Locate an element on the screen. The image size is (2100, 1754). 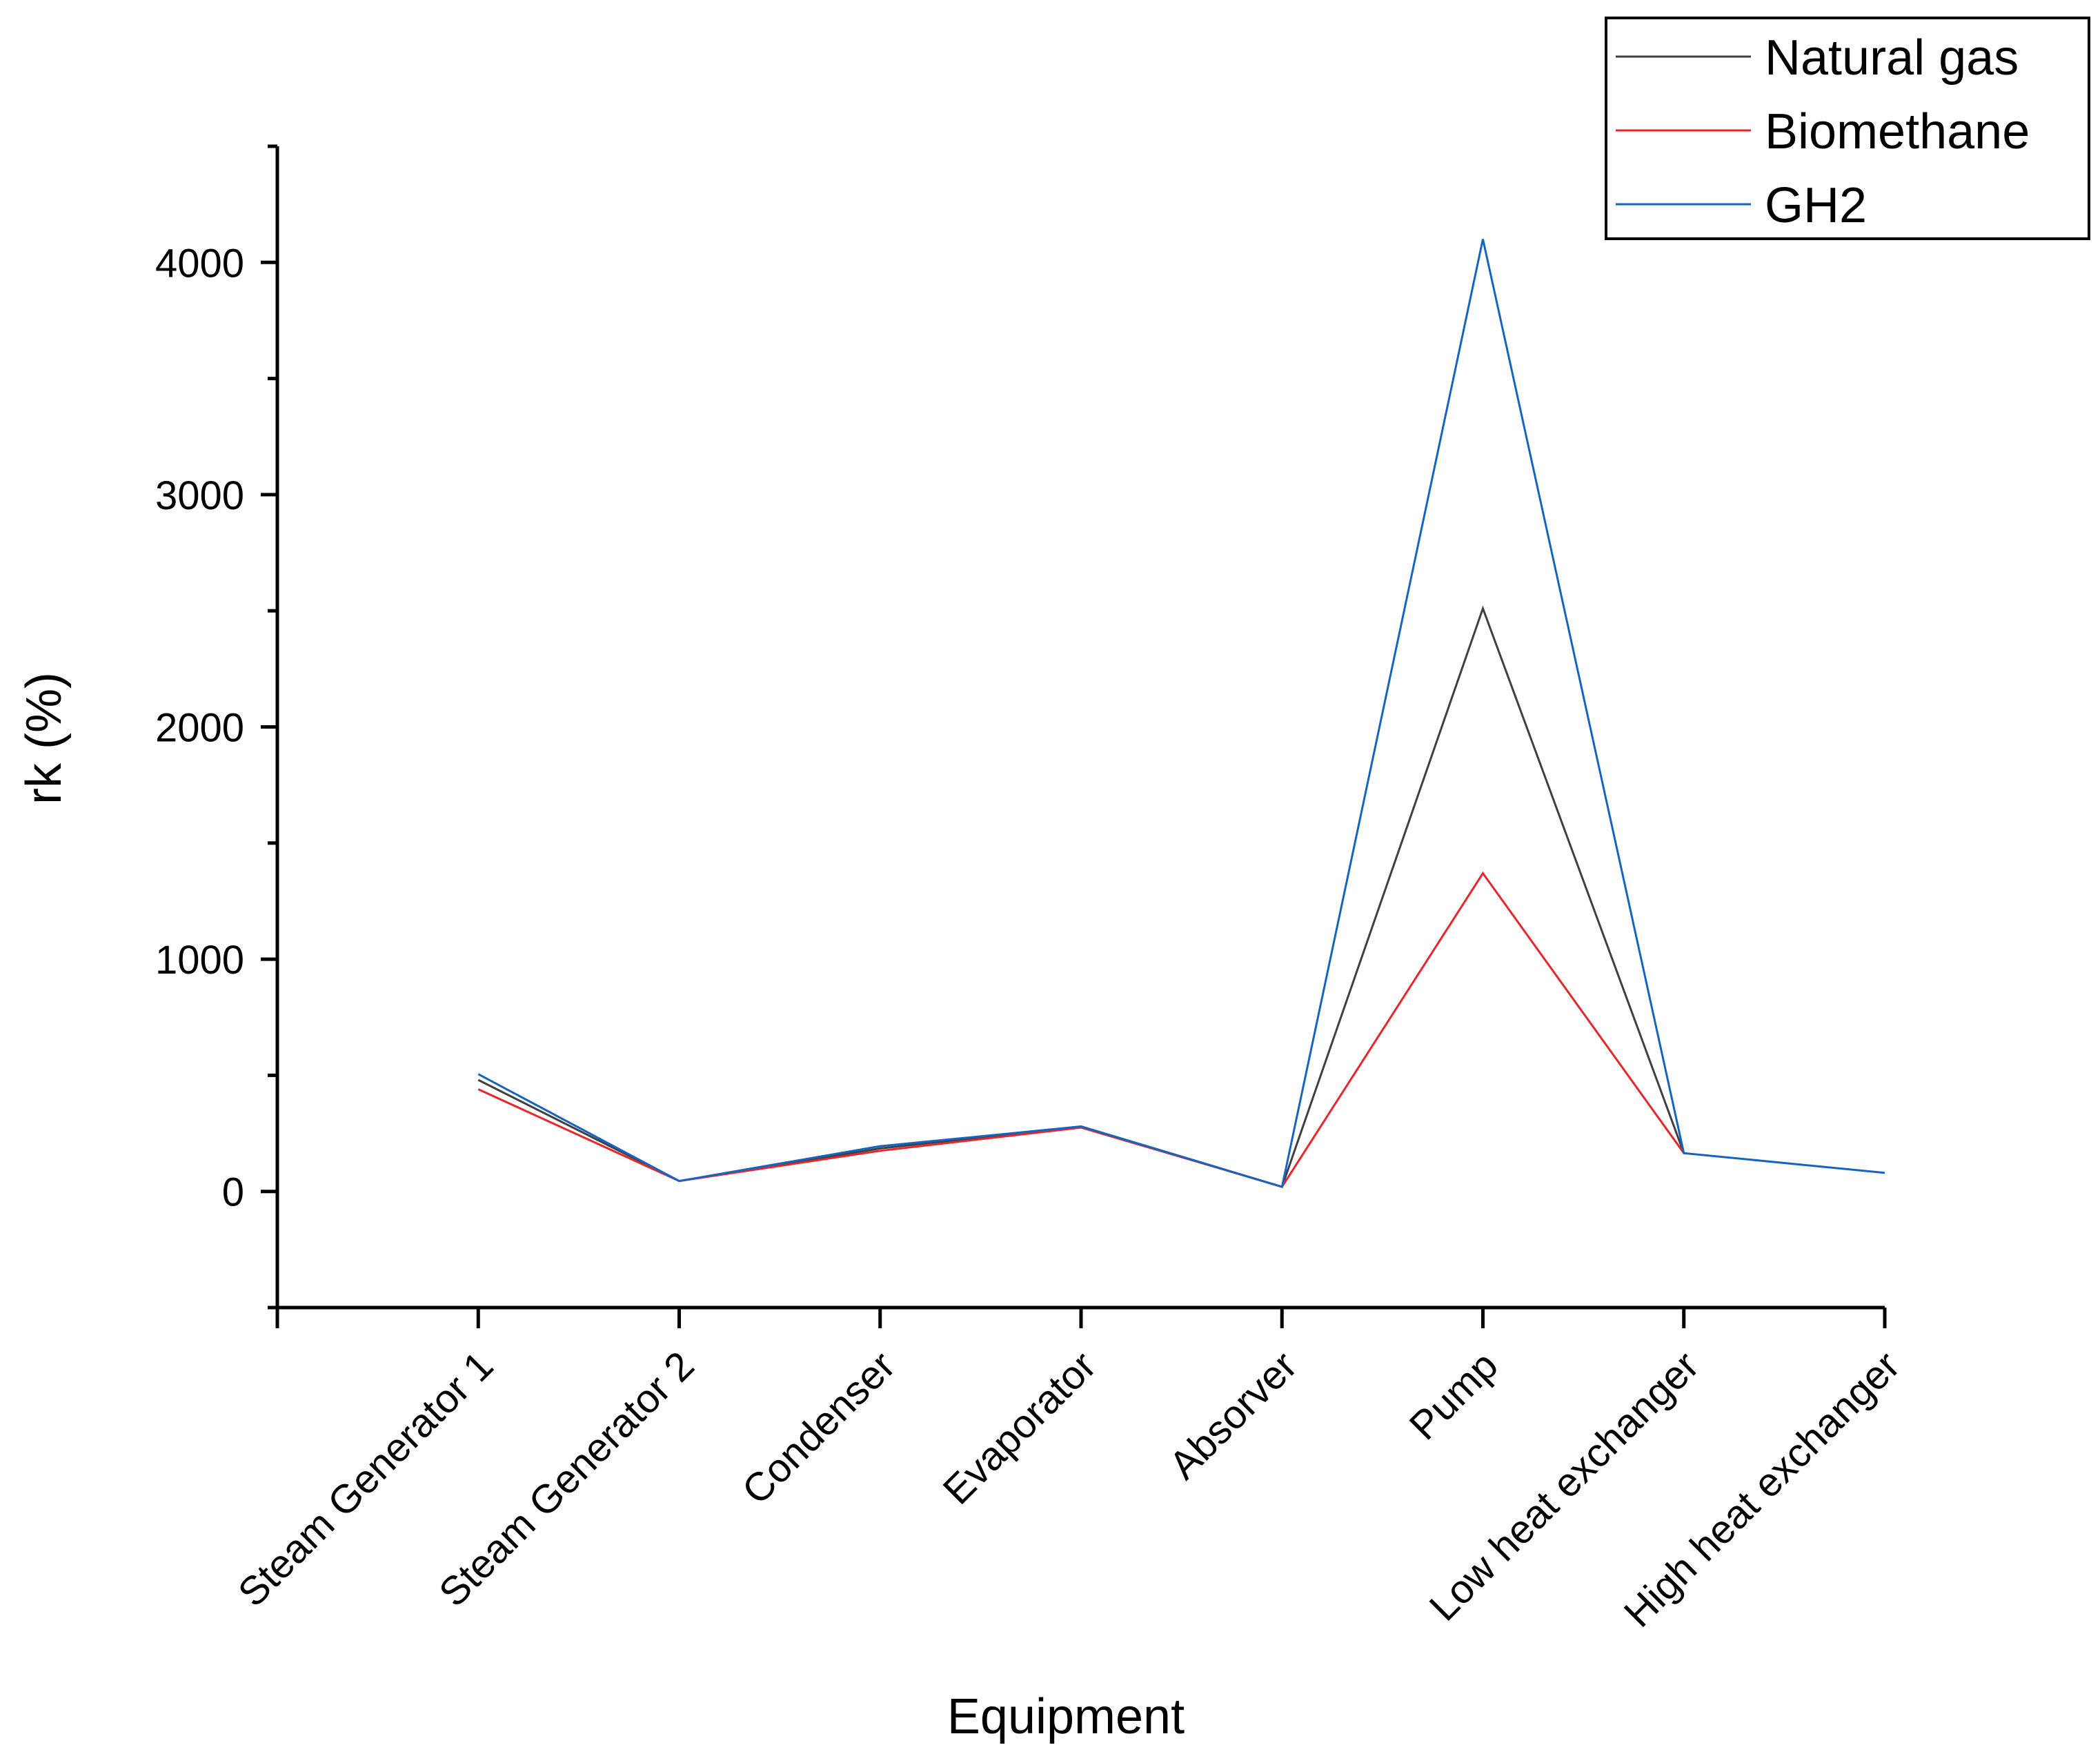
x-axis-title: Equipment is located at coordinates (1066, 1717).